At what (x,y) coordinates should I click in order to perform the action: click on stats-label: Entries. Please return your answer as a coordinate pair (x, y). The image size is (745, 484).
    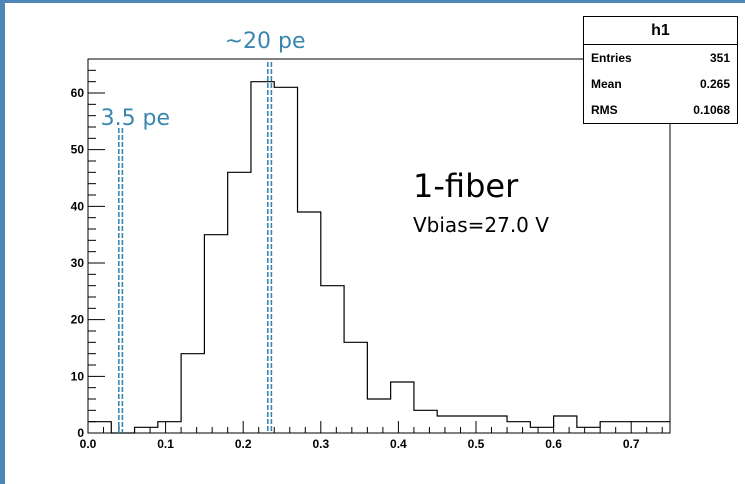
    Looking at the image, I should click on (611, 58).